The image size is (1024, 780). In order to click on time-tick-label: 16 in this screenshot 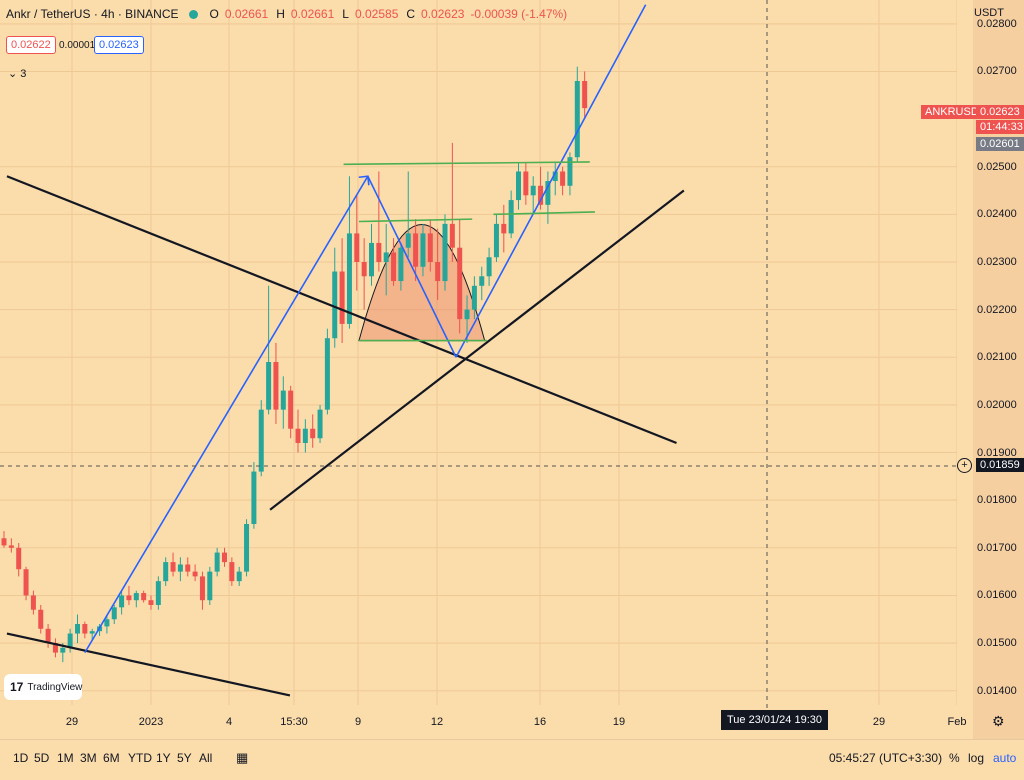, I will do `click(540, 722)`.